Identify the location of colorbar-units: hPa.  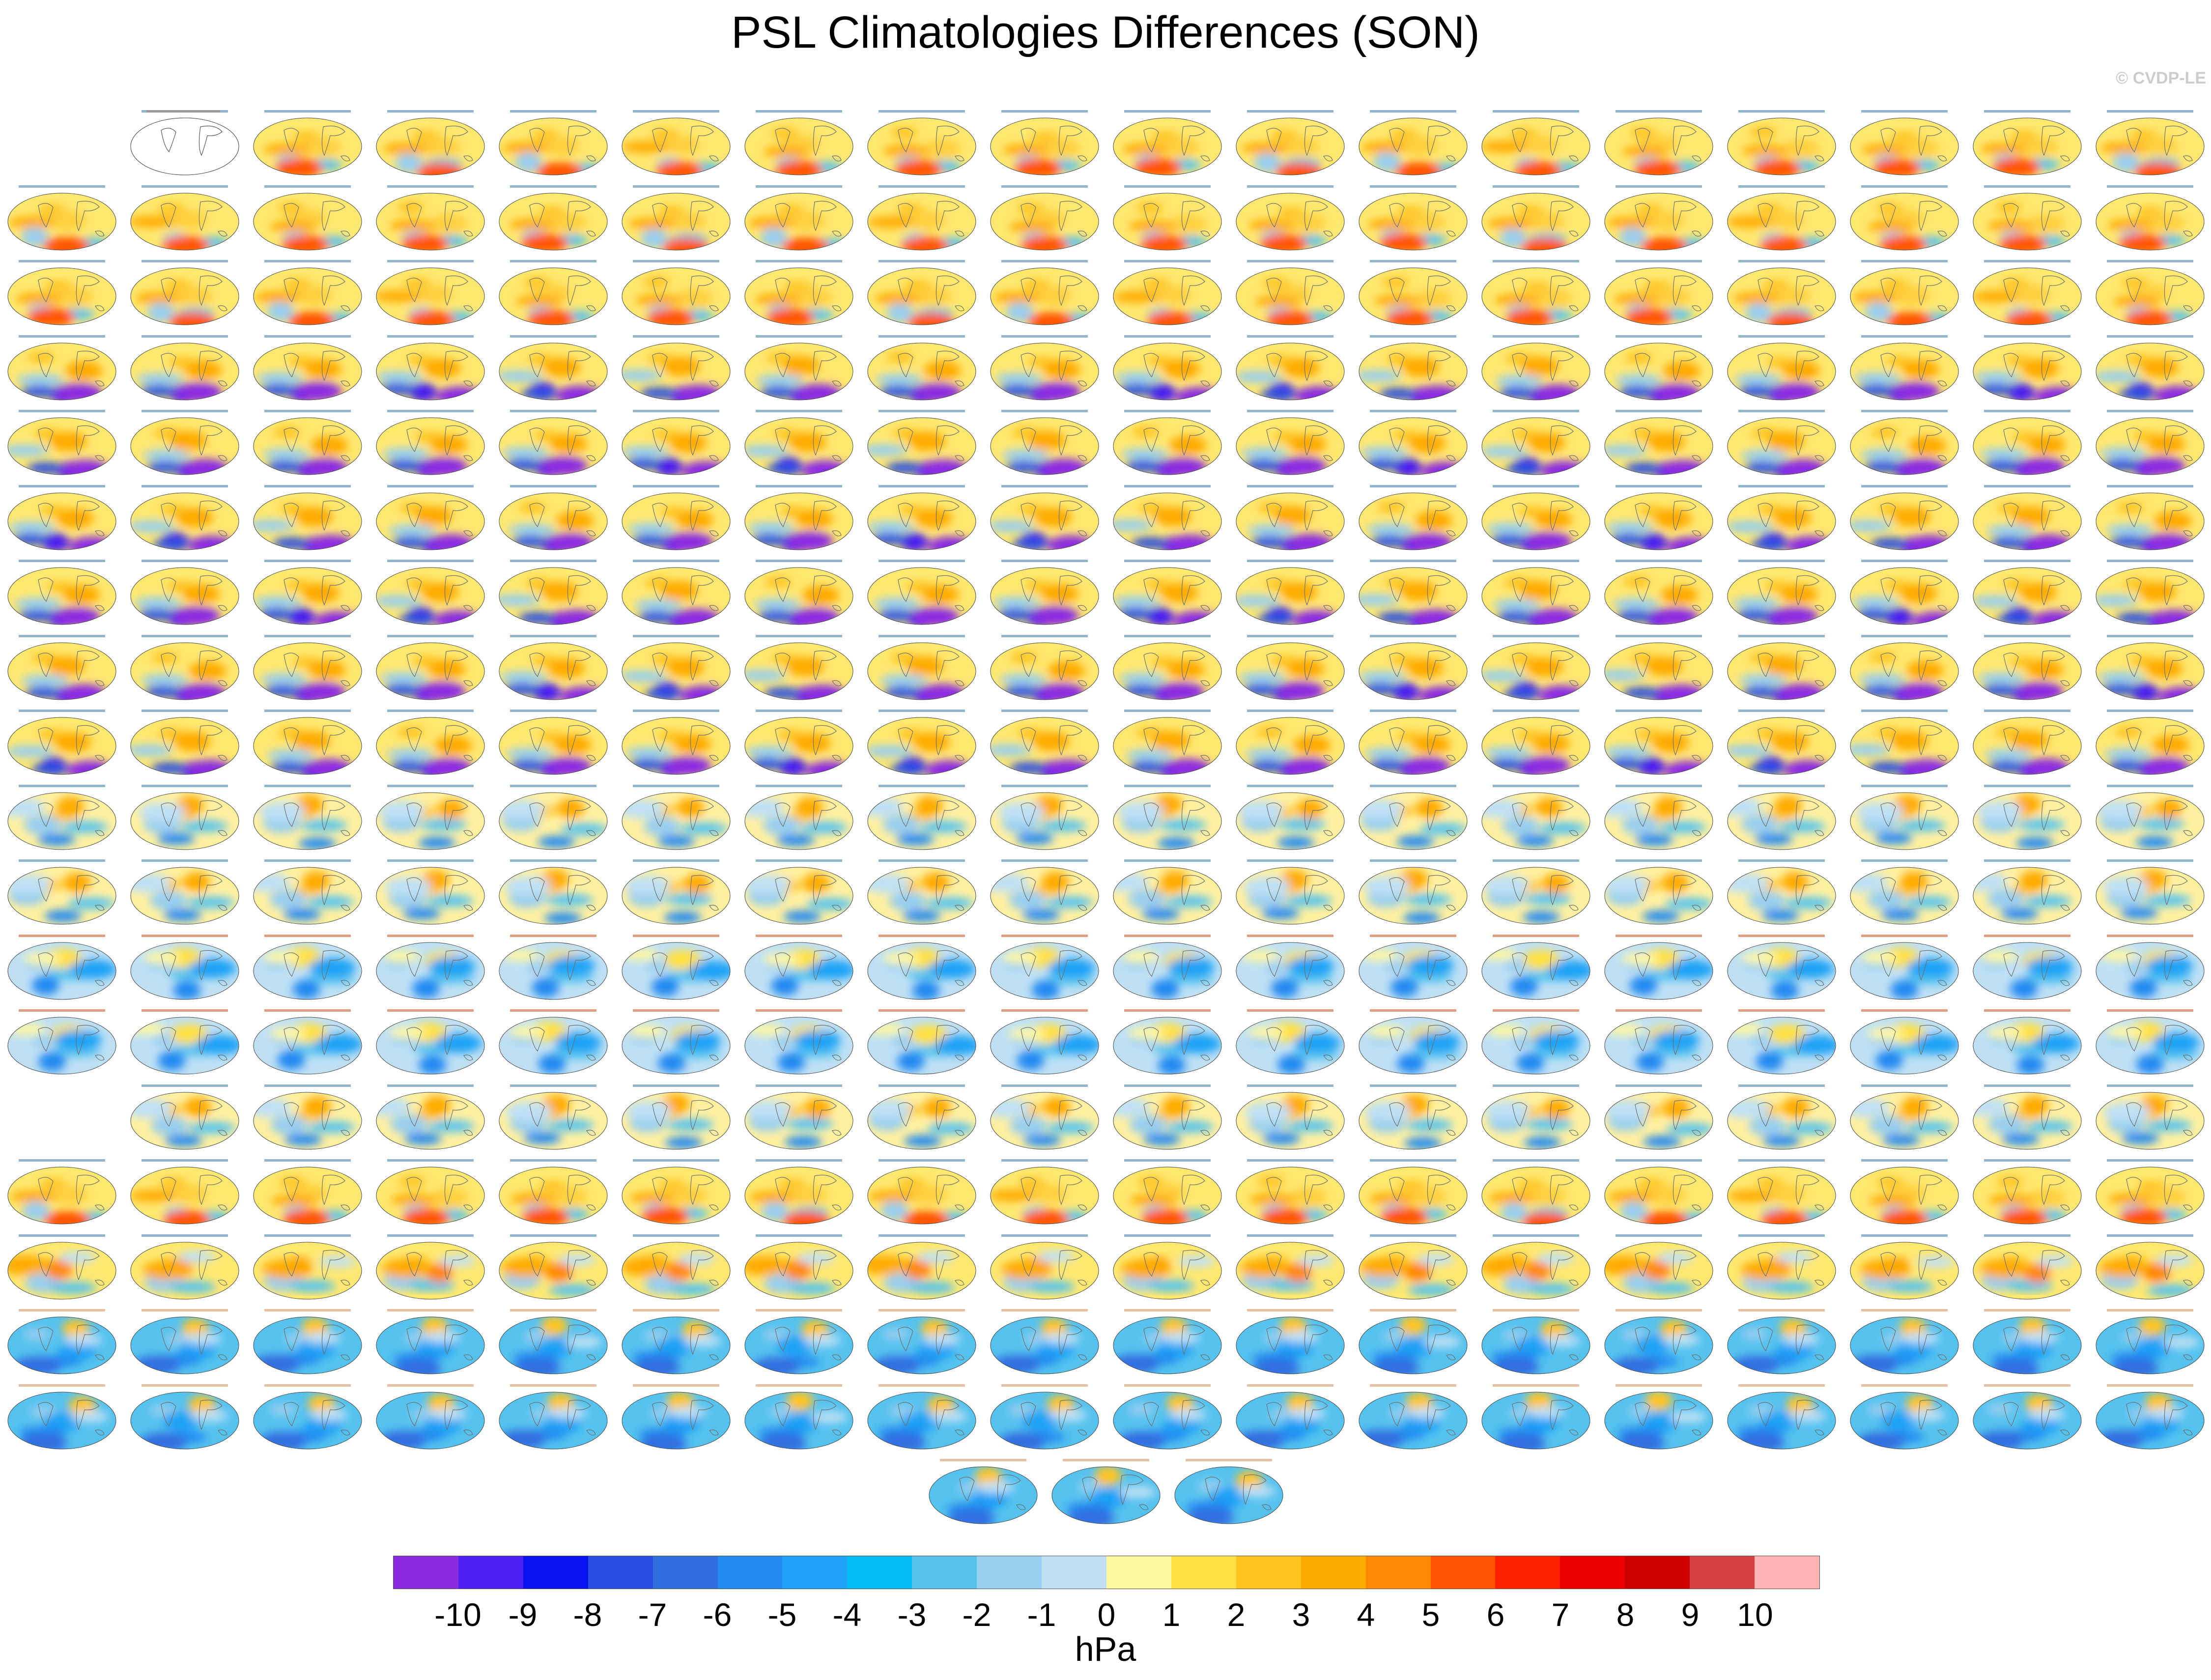
(1105, 1649).